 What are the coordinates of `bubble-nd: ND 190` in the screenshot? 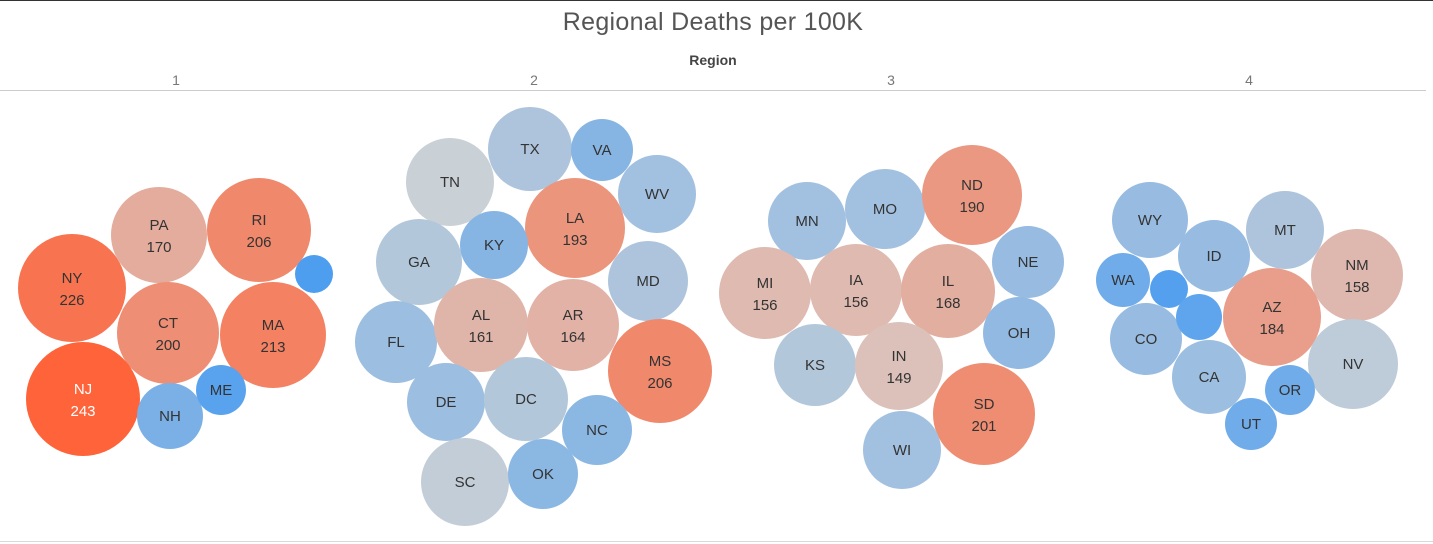 It's located at (972, 195).